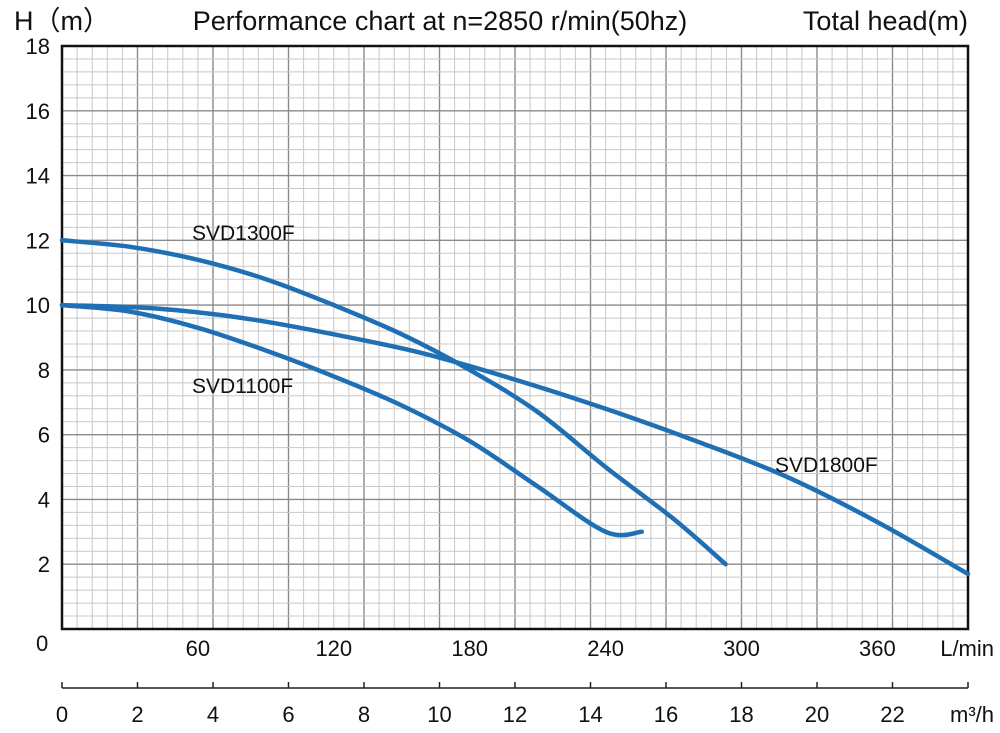 The image size is (1000, 733). What do you see at coordinates (666, 714) in the screenshot?
I see `secondary-tick-label: 16` at bounding box center [666, 714].